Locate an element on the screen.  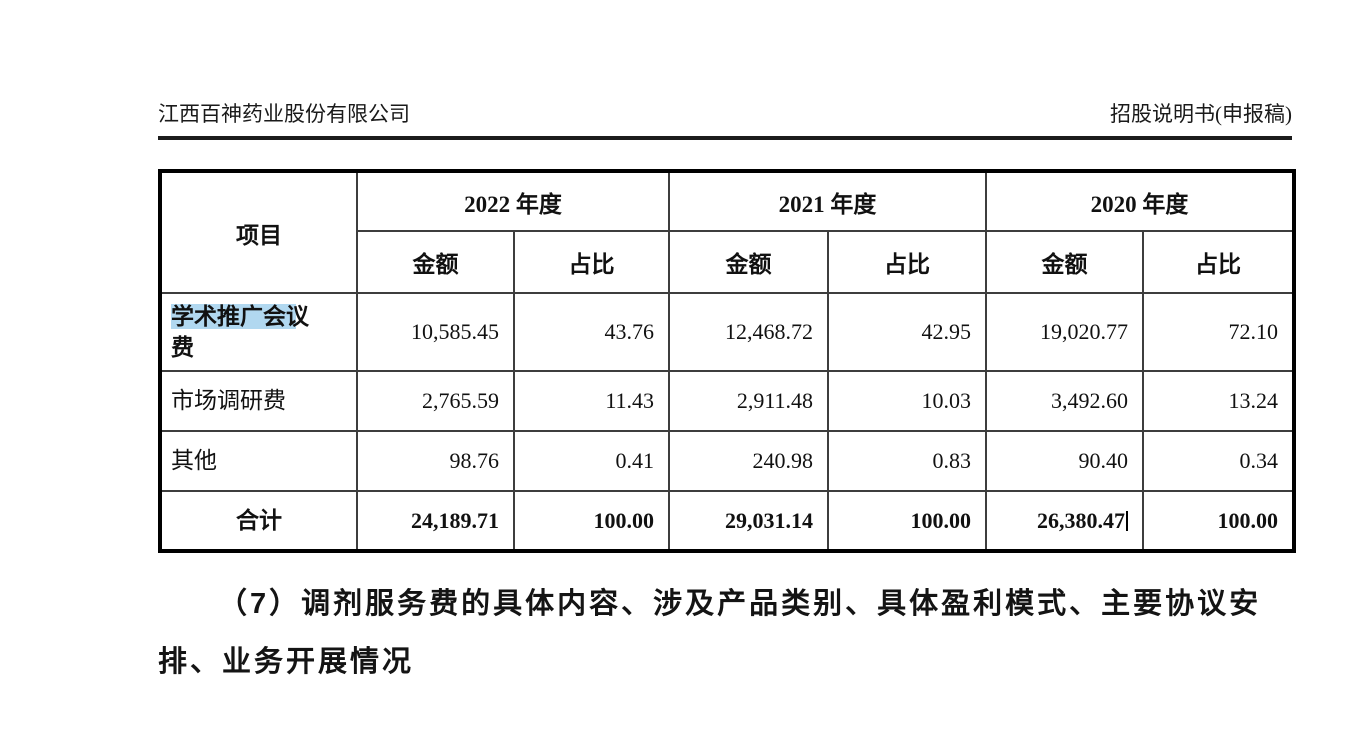
column-header-2022: 2022 年度 is located at coordinates (513, 201).